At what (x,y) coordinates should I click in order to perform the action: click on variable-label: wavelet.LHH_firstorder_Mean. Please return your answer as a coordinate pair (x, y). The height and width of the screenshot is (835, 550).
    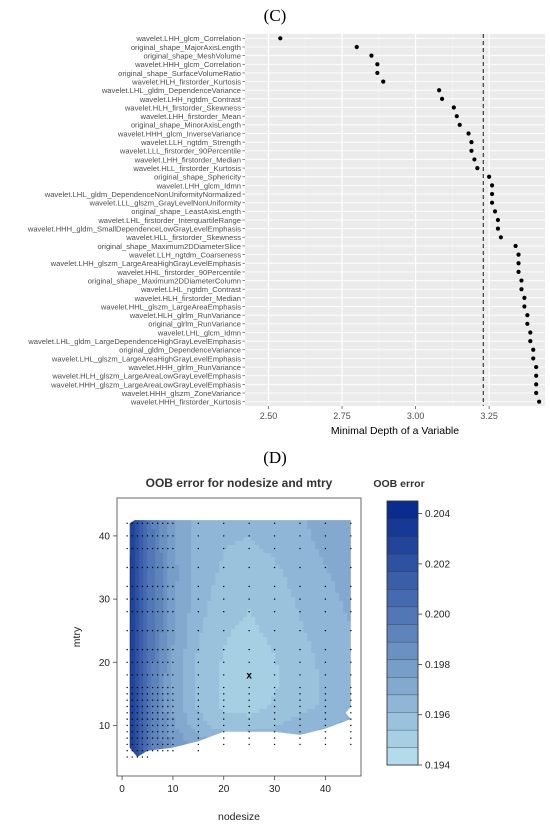
    Looking at the image, I should click on (190, 116).